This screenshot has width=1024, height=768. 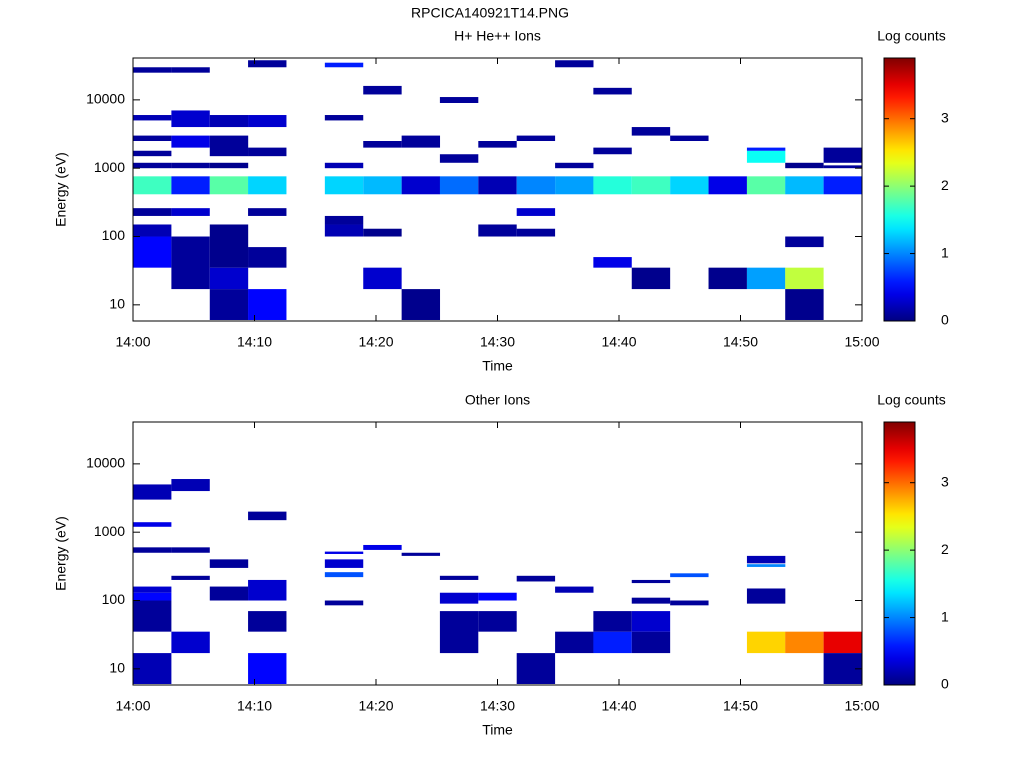 I want to click on colorbar, so click(x=899, y=553).